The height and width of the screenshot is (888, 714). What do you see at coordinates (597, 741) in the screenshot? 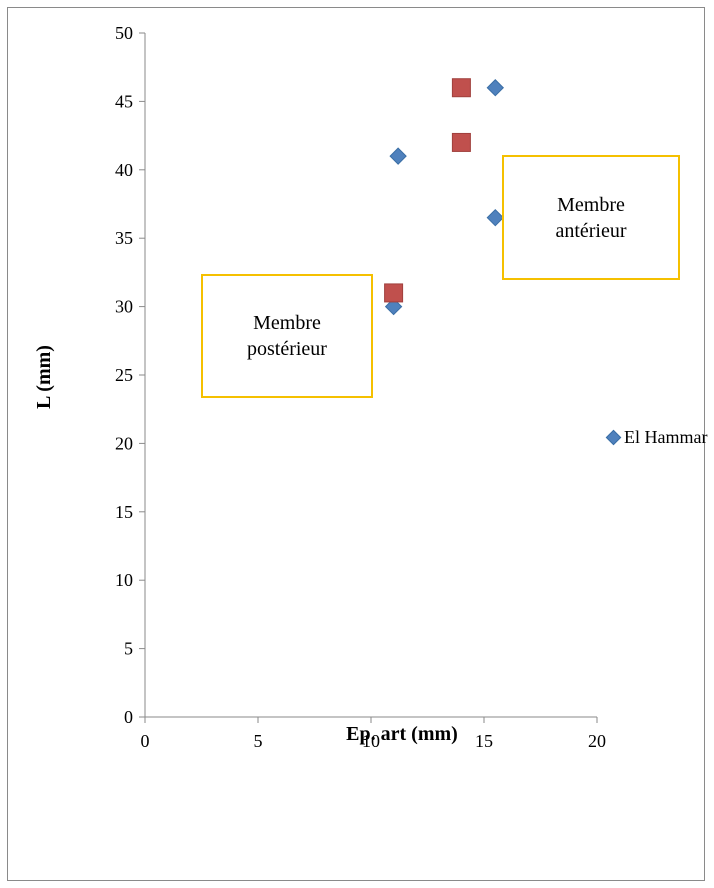
I see `x-tick-label: 20` at bounding box center [597, 741].